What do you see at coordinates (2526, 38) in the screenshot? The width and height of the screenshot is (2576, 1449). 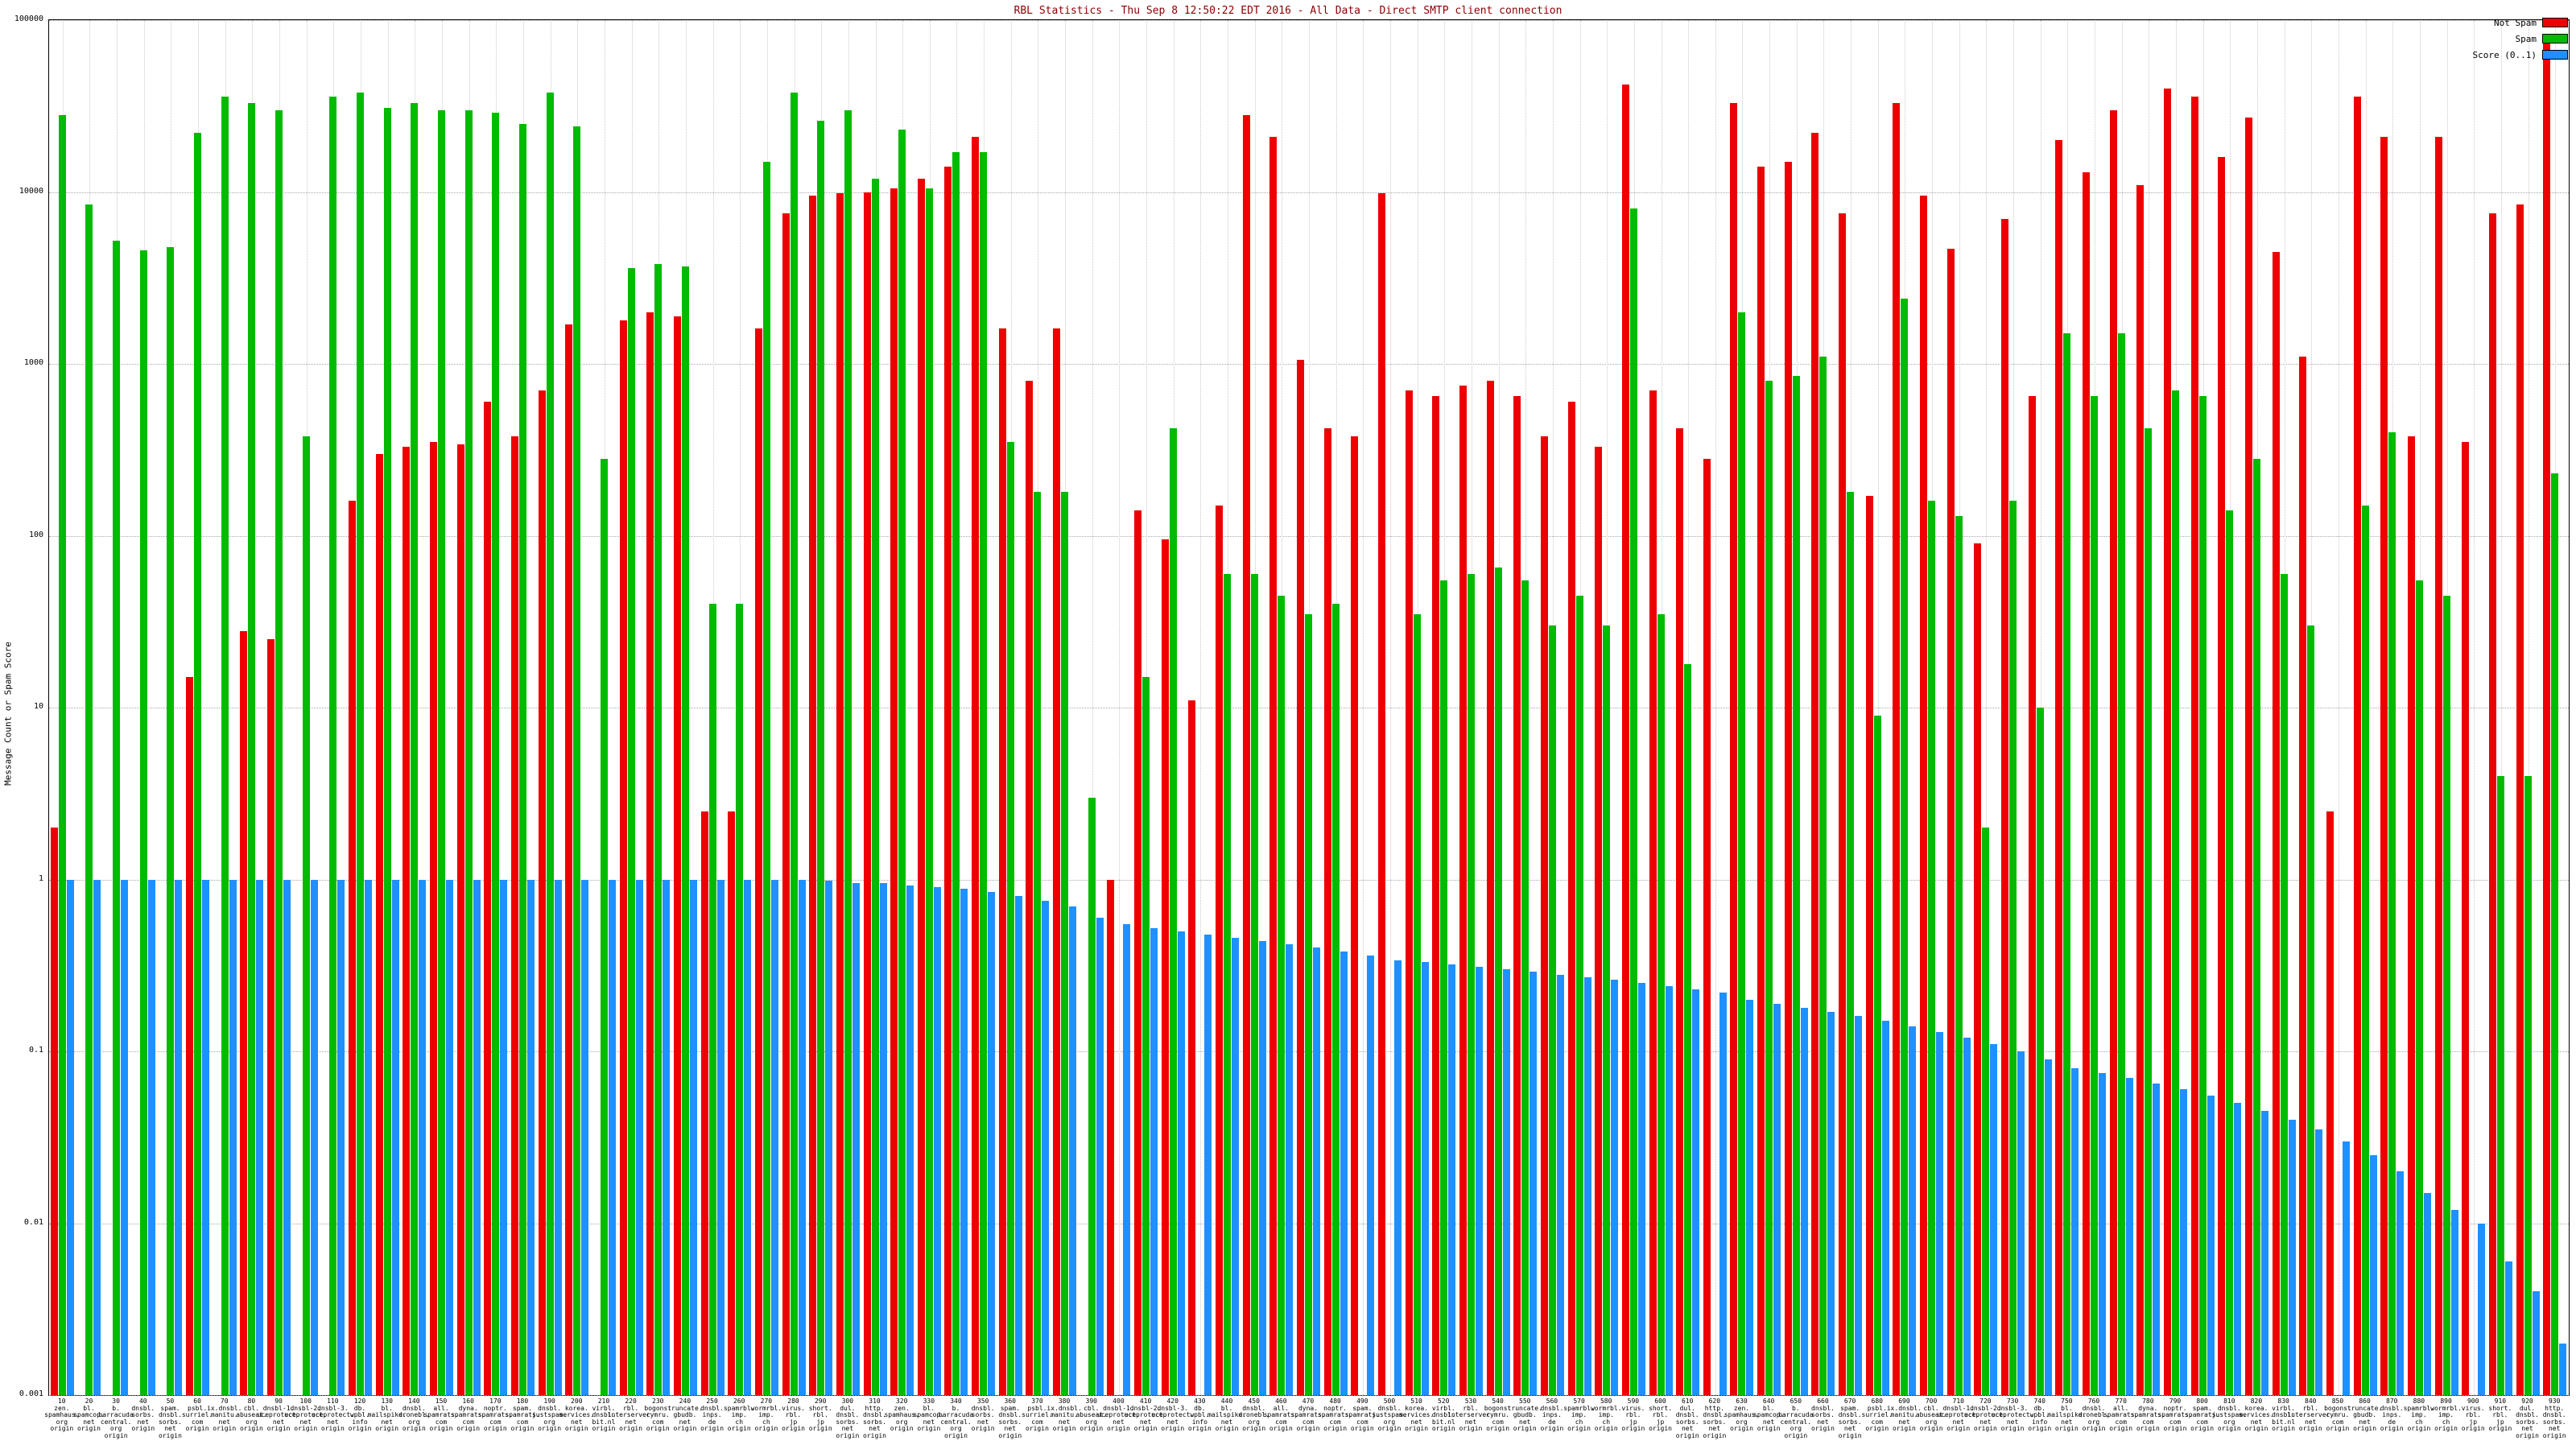 I see `legend-label: Spam` at bounding box center [2526, 38].